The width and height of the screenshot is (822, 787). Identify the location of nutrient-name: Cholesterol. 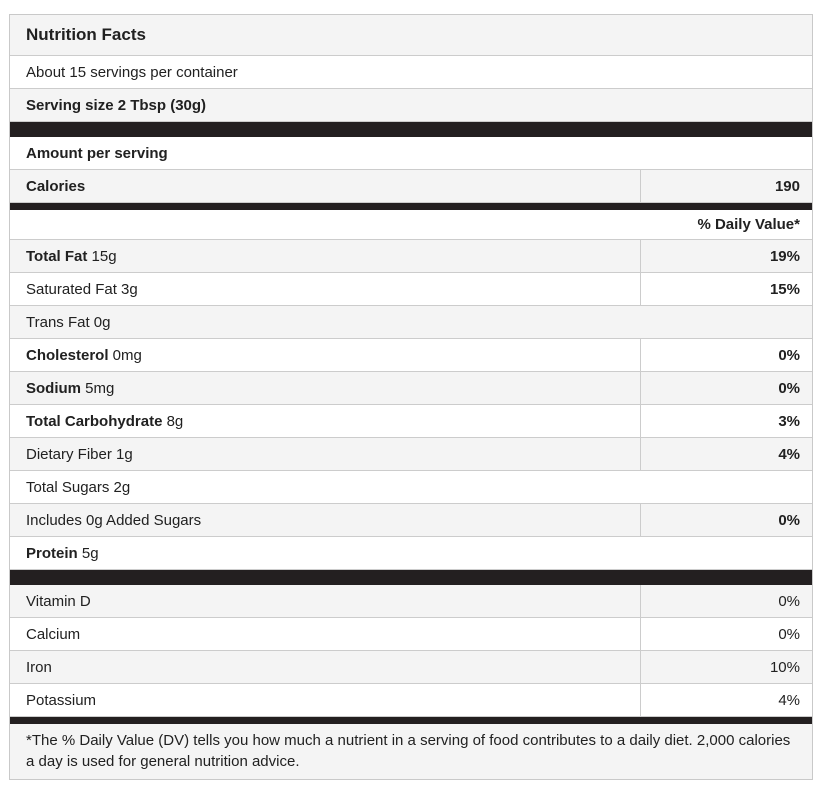
(67, 355).